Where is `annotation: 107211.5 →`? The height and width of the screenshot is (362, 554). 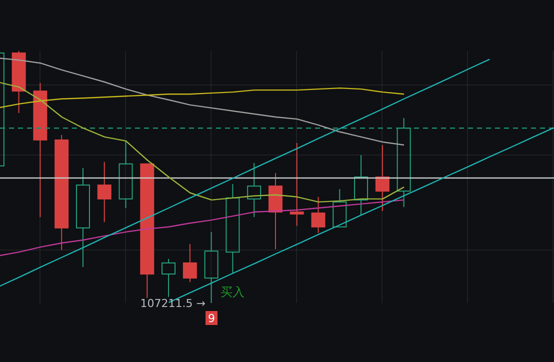
annotation: 107211.5 → is located at coordinates (173, 303).